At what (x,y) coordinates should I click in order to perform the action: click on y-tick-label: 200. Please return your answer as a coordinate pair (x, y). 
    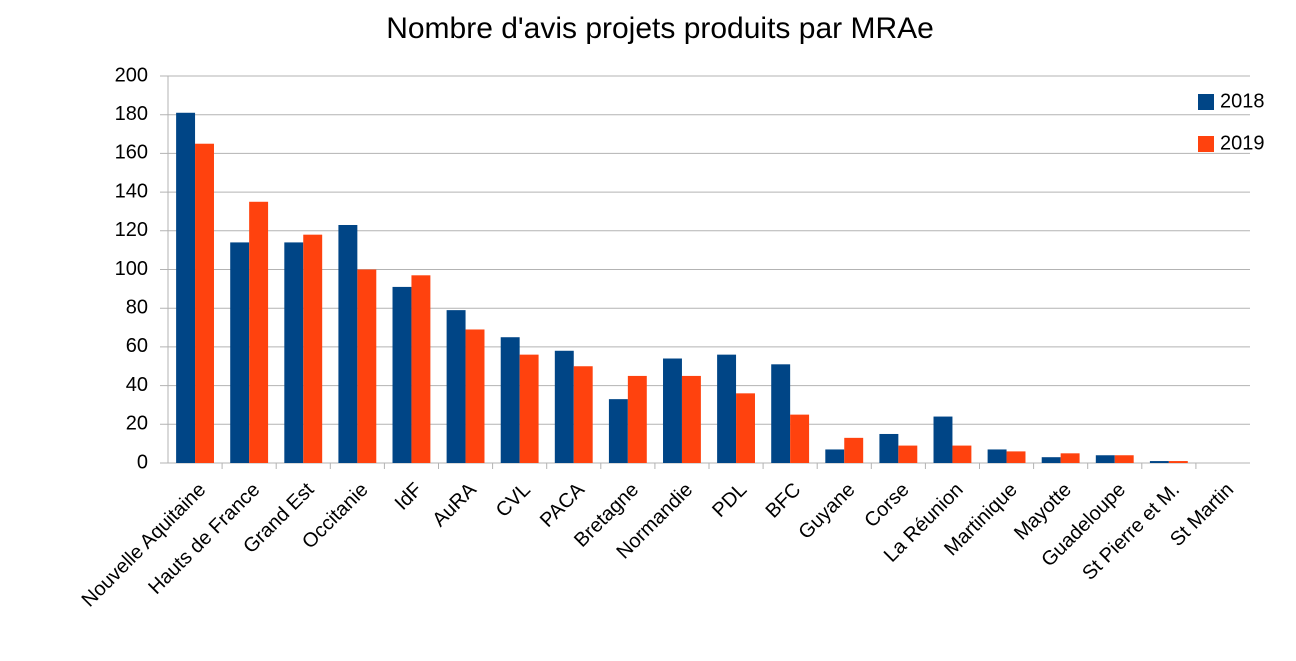
    Looking at the image, I should click on (131, 75).